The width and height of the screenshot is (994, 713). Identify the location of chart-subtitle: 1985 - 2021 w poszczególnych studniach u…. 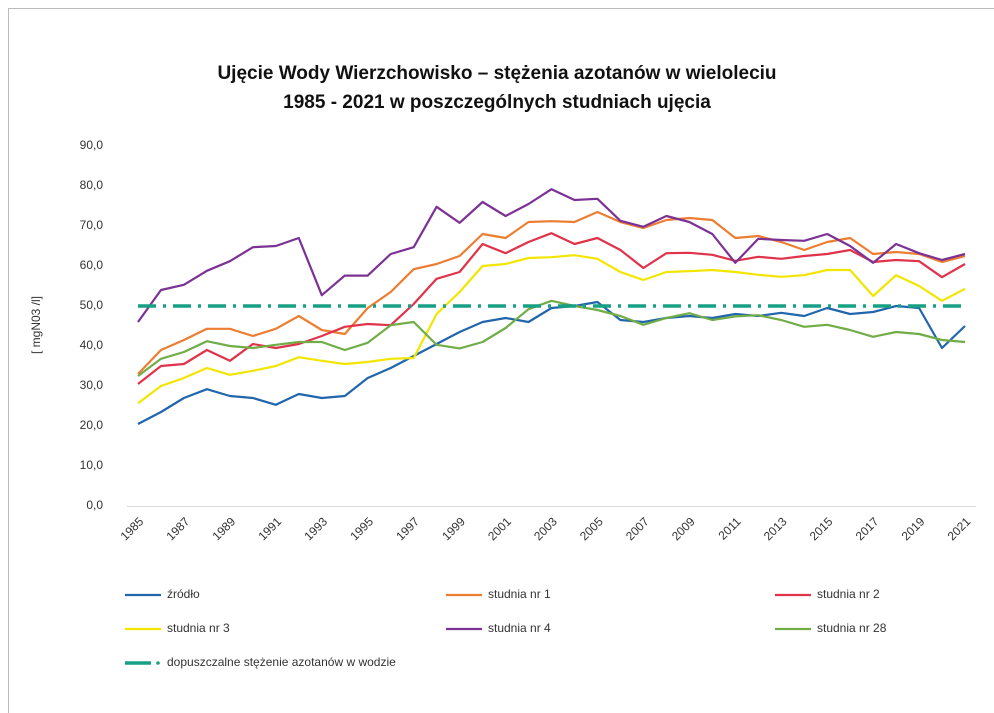
(497, 102).